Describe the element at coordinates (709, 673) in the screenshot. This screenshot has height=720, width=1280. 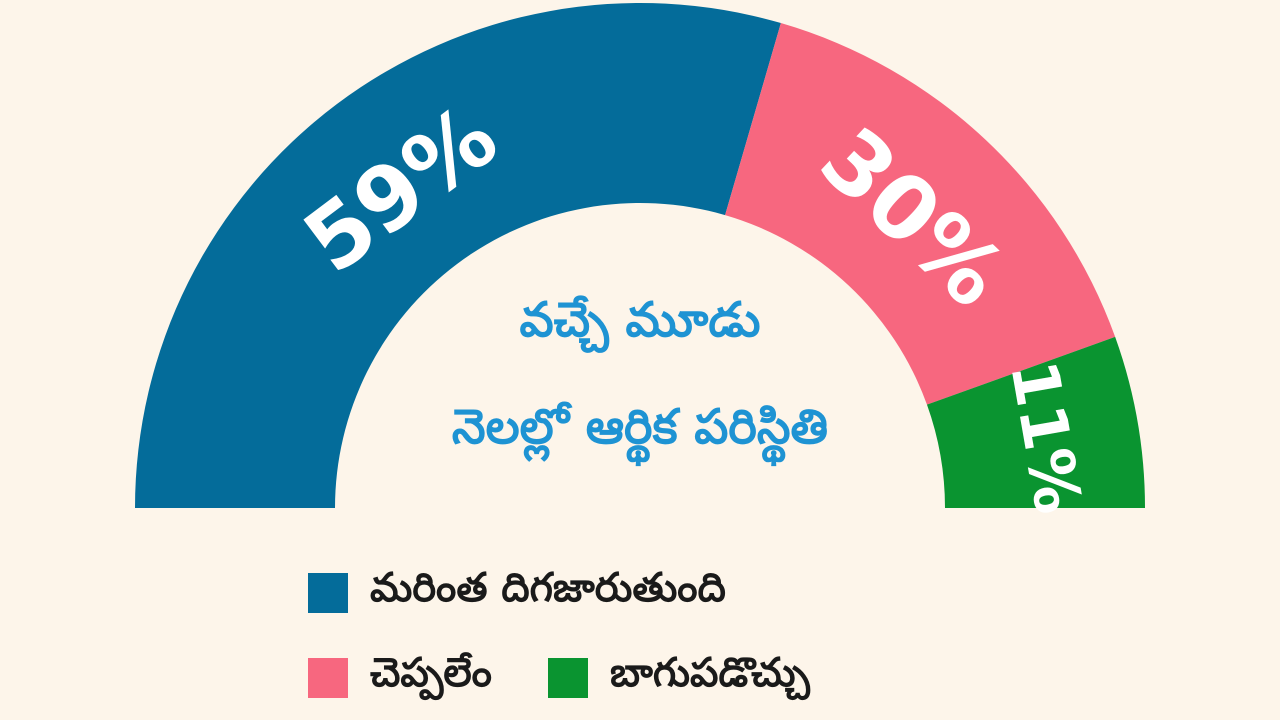
I see `legend-label: బాగుపడొచ్చు` at that location.